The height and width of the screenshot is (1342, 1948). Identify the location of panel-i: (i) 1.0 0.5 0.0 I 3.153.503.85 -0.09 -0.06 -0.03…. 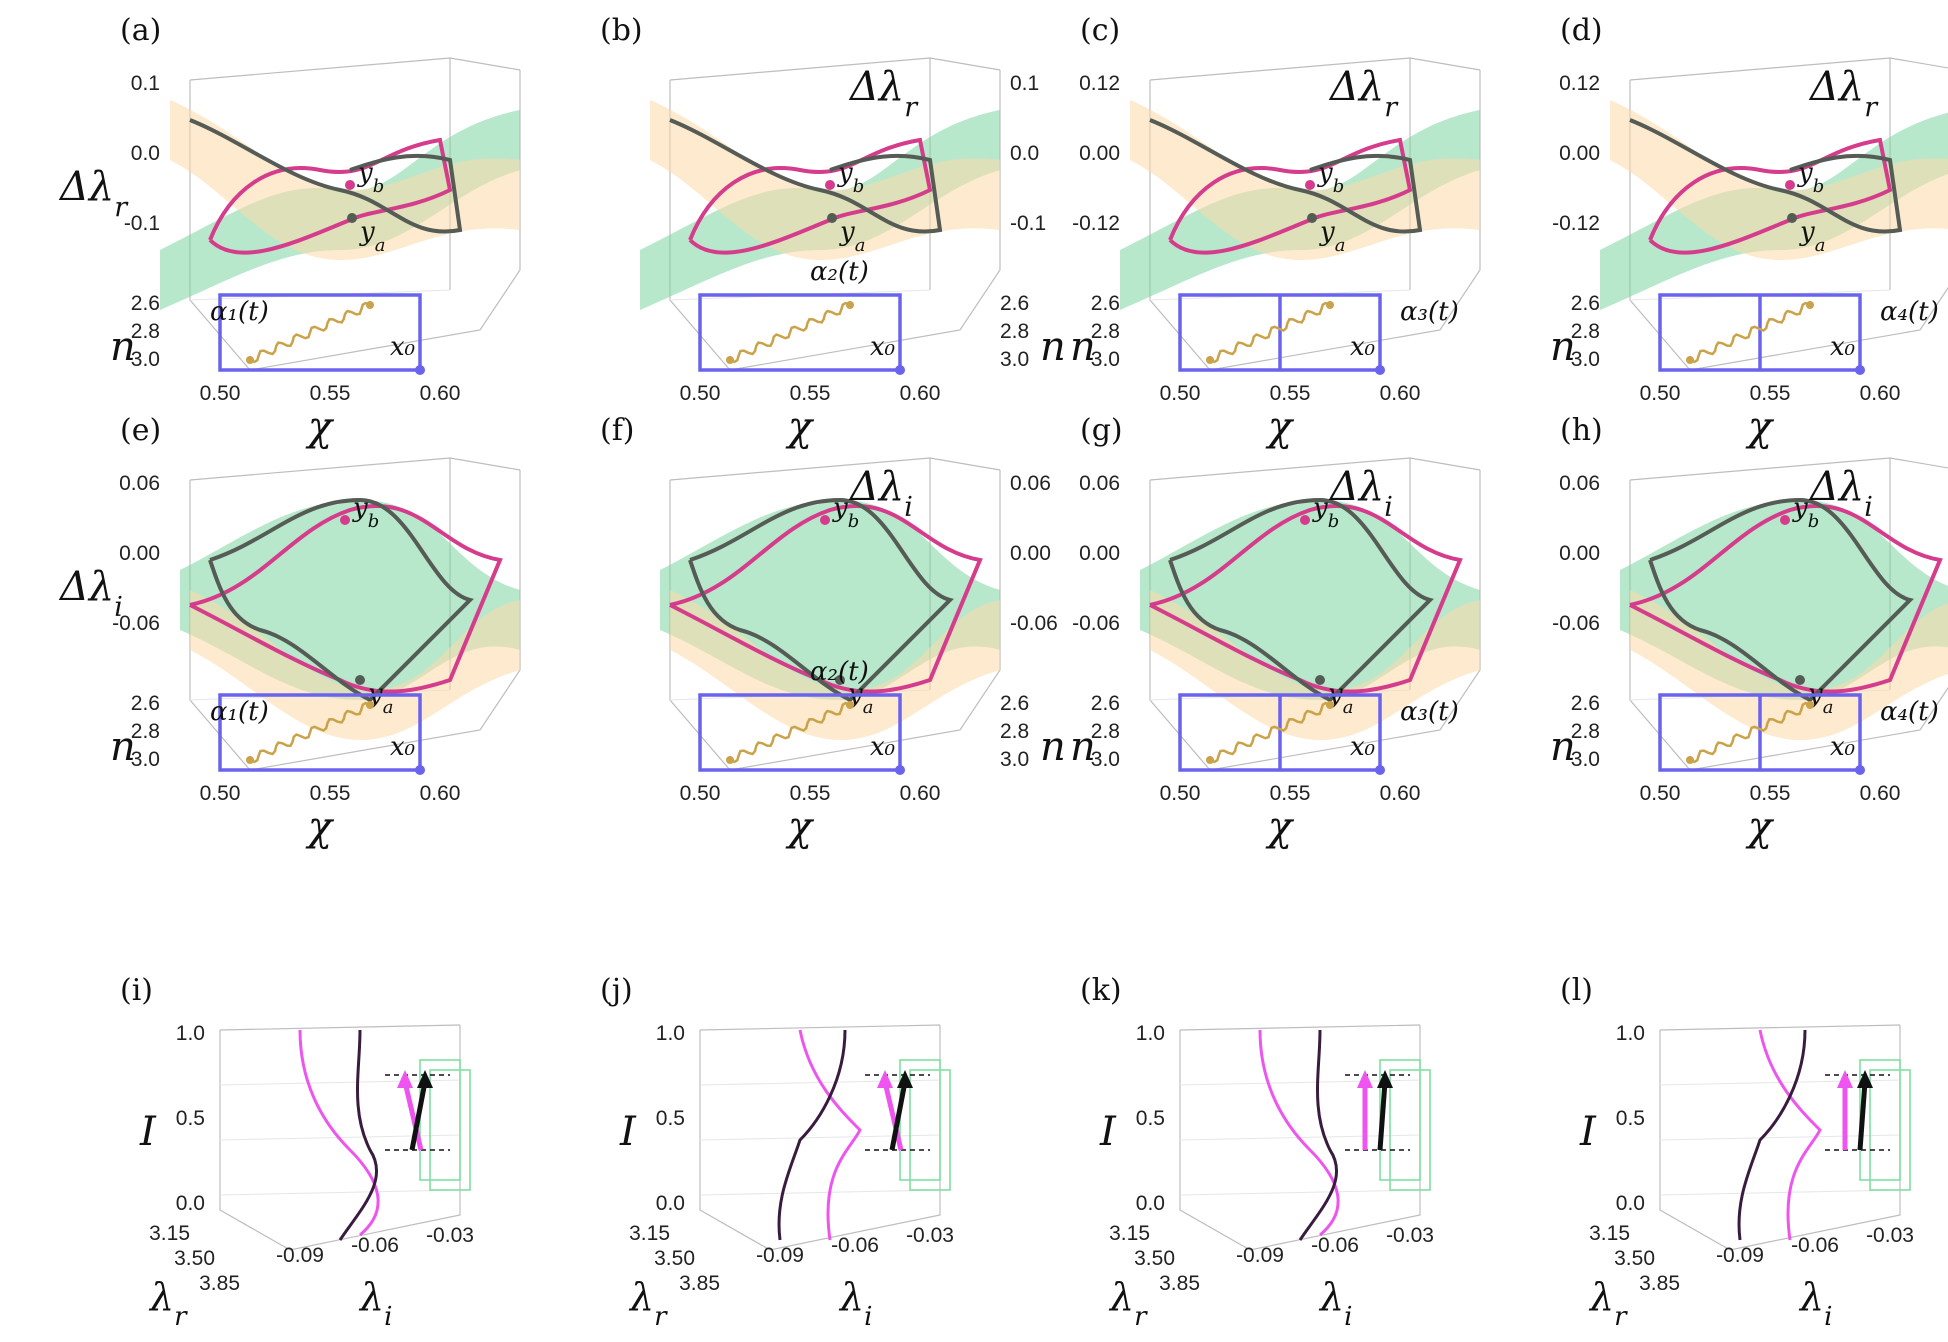
(297, 1152).